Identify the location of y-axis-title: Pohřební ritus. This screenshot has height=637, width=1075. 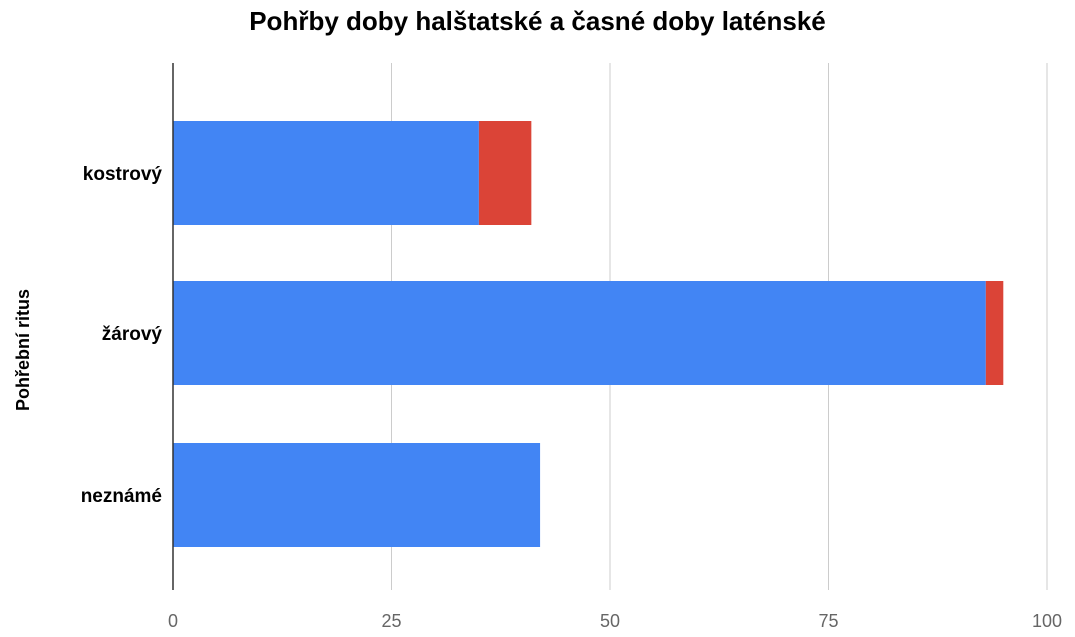
(23, 350).